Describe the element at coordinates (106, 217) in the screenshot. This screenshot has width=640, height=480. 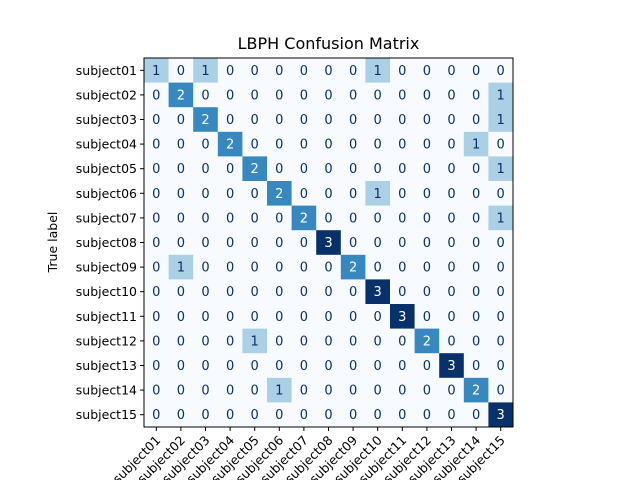
I see `y-tick-label: subject07` at that location.